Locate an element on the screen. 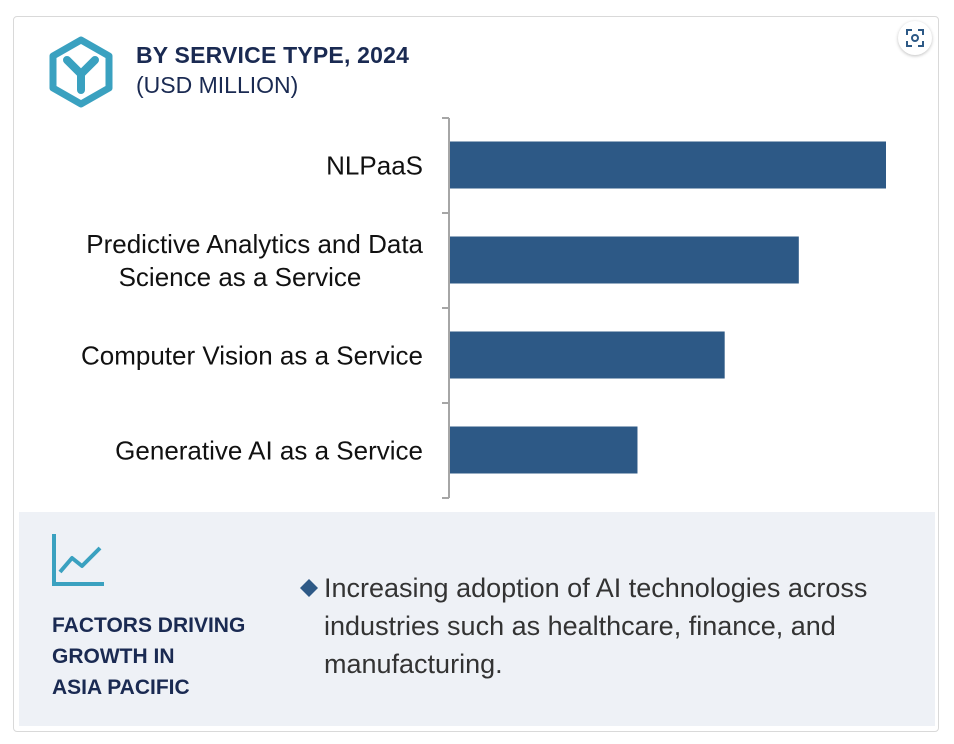  chart-title: BY SERVICE TYPE, 2024 is located at coordinates (273, 55).